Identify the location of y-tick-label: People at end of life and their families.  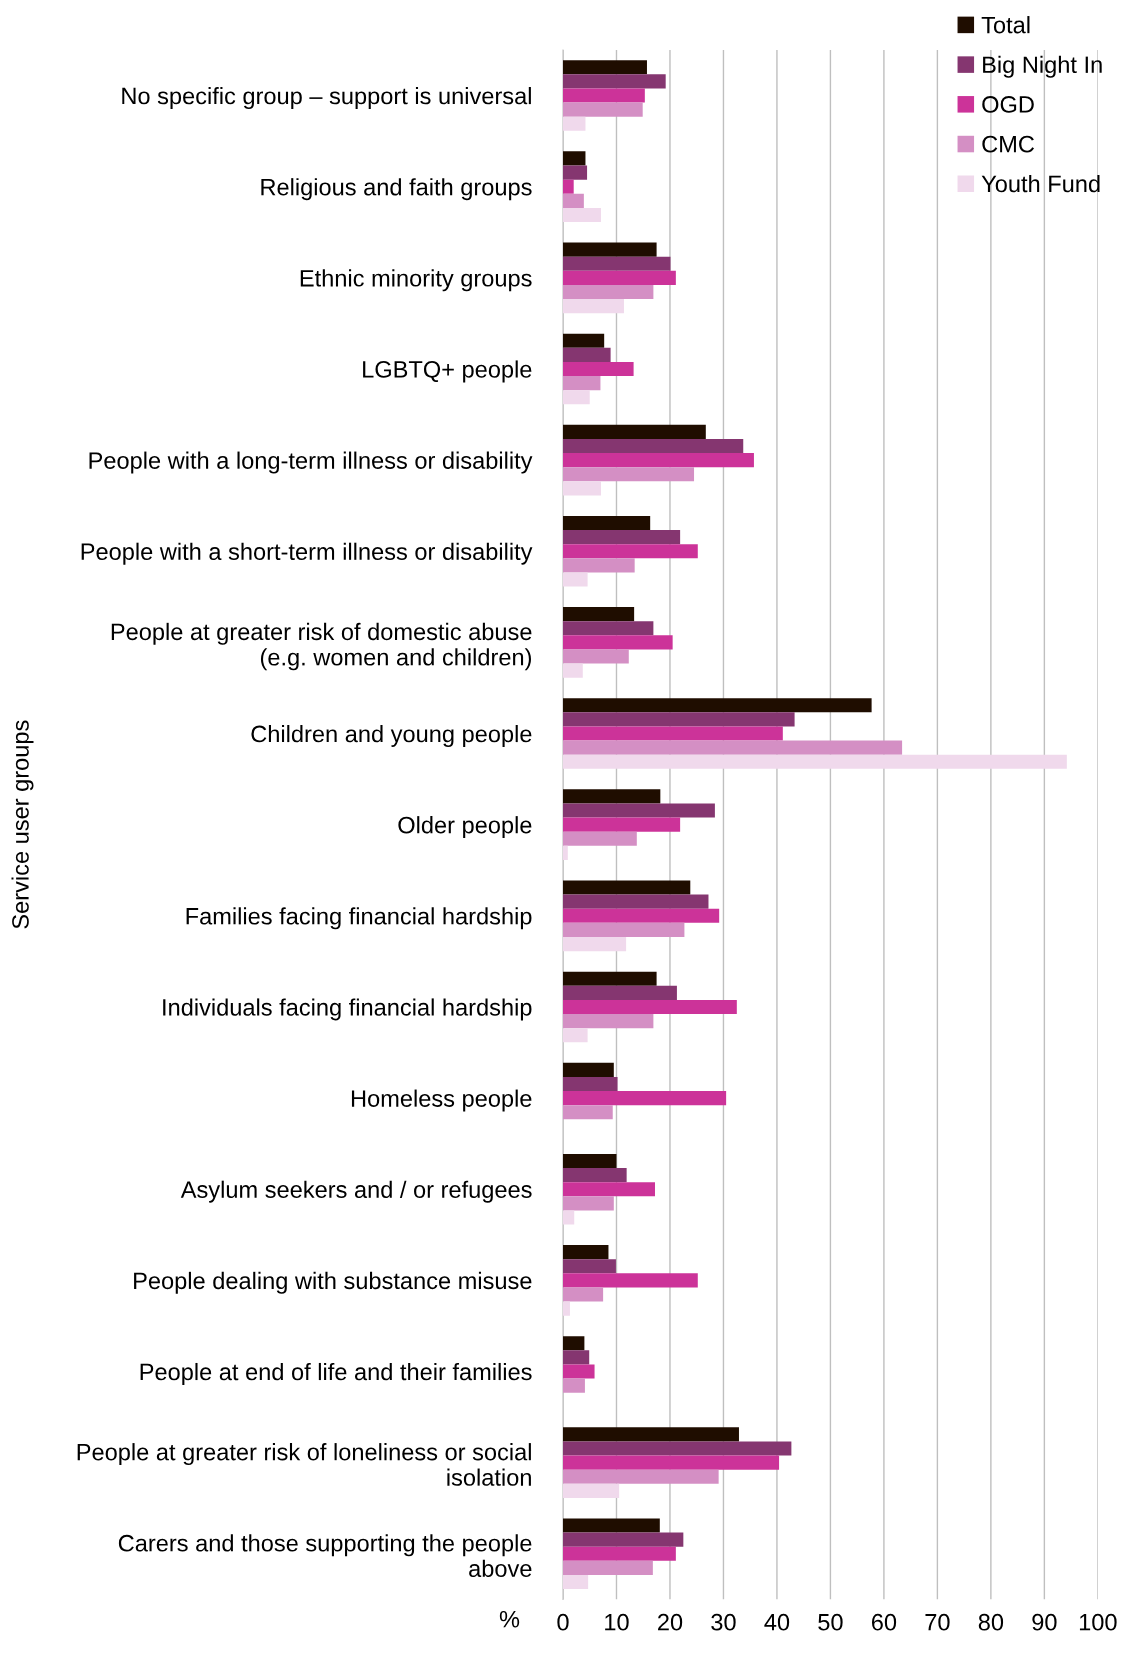
(336, 1373).